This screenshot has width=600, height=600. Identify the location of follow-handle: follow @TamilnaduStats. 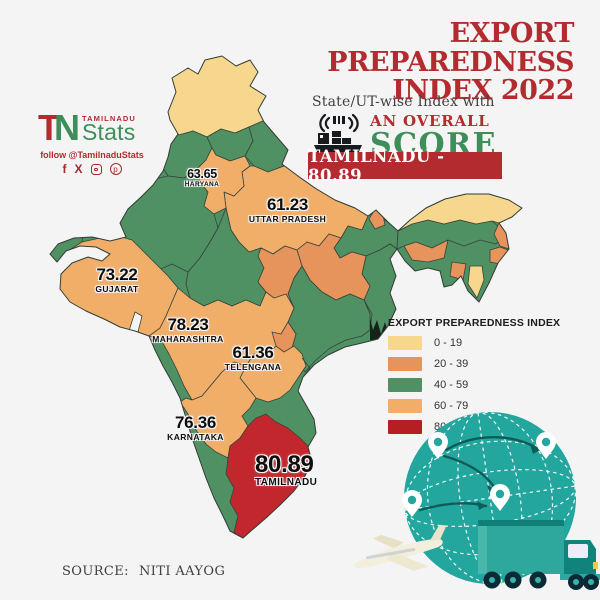
(92, 155).